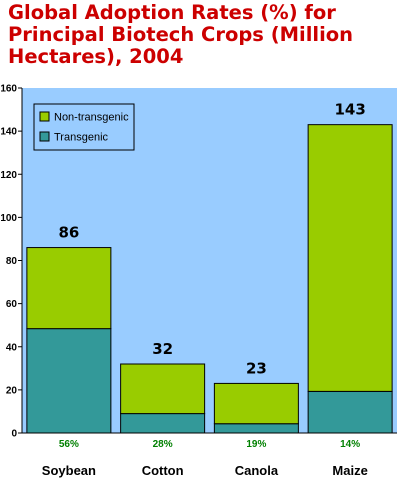  I want to click on bar-total-label: 23, so click(256, 368).